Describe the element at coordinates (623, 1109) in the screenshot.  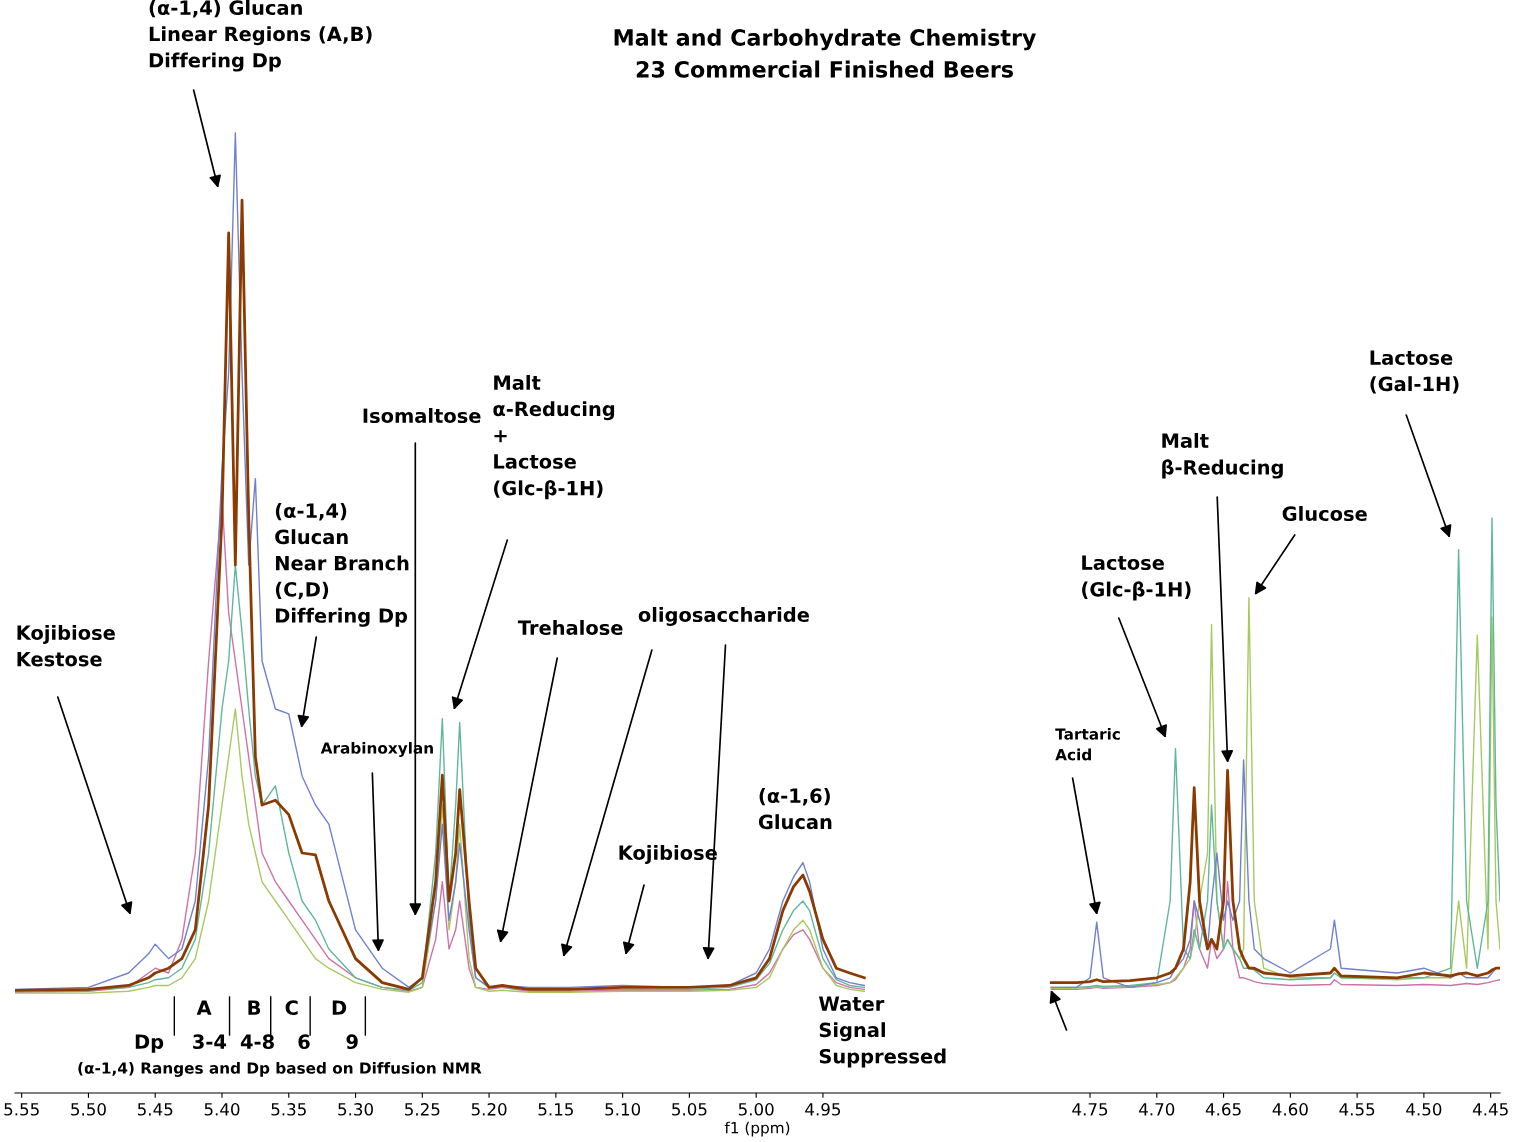
I see `x-tick-label: 5.10` at that location.